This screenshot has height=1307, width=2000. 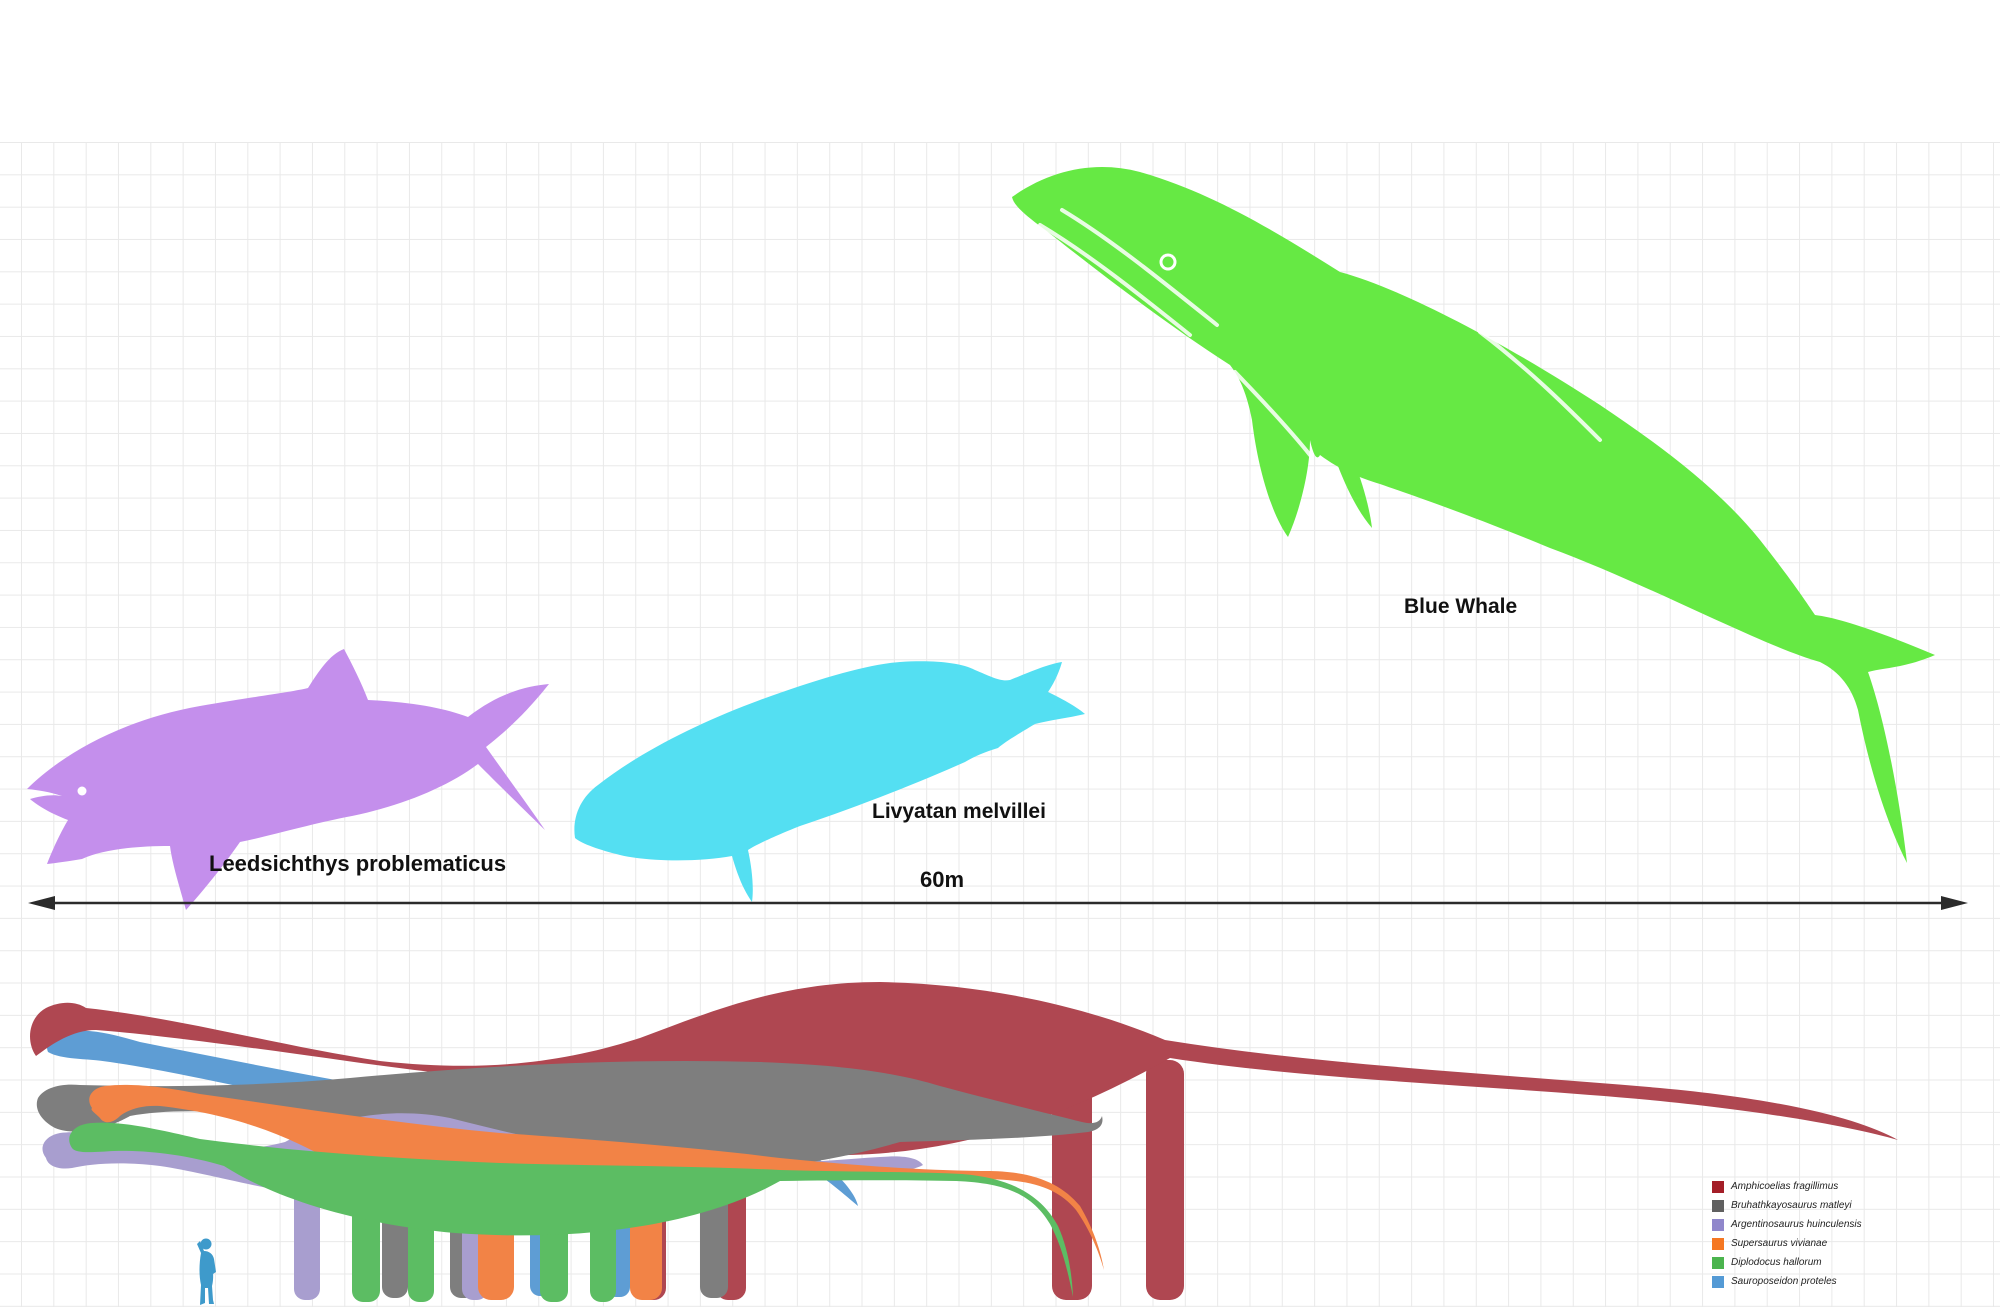 What do you see at coordinates (942, 879) in the screenshot?
I see `scale-label: 60m` at bounding box center [942, 879].